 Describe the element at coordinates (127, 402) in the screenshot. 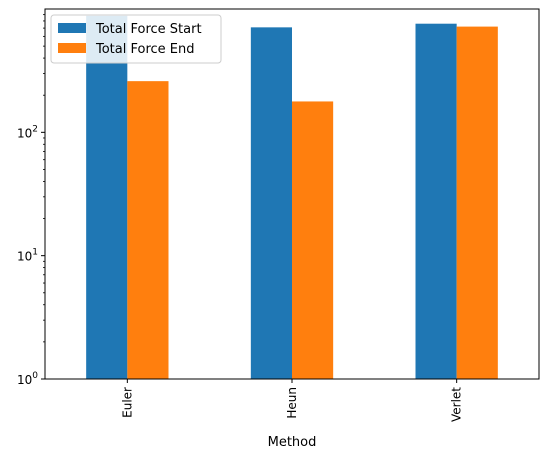

I see `x-tick-label-euler: Euler` at that location.